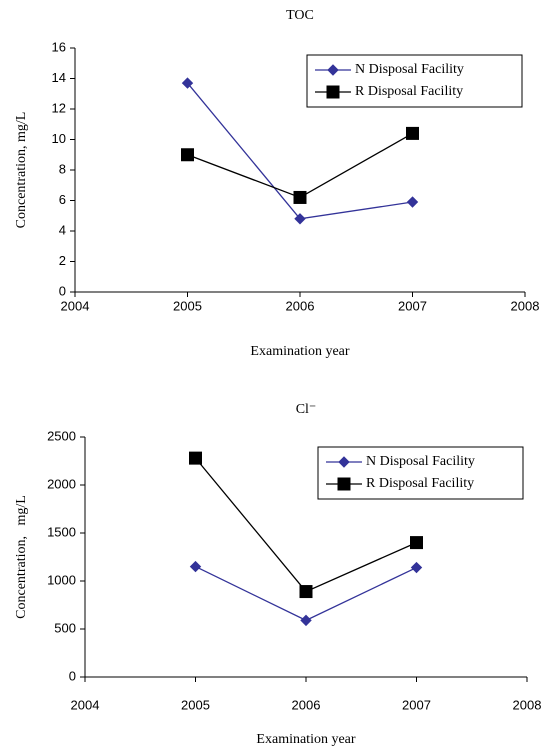  What do you see at coordinates (59, 107) in the screenshot?
I see `y-tick-label: 12` at bounding box center [59, 107].